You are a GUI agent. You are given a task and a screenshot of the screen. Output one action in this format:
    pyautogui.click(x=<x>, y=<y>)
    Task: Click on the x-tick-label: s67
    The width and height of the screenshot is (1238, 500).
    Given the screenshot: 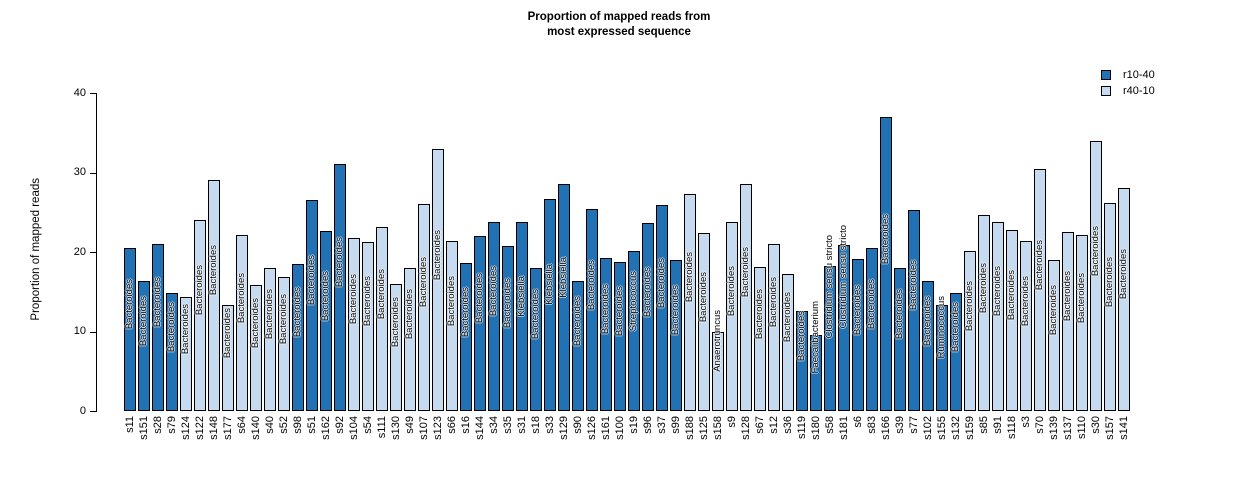 What is the action you would take?
    pyautogui.click(x=760, y=425)
    